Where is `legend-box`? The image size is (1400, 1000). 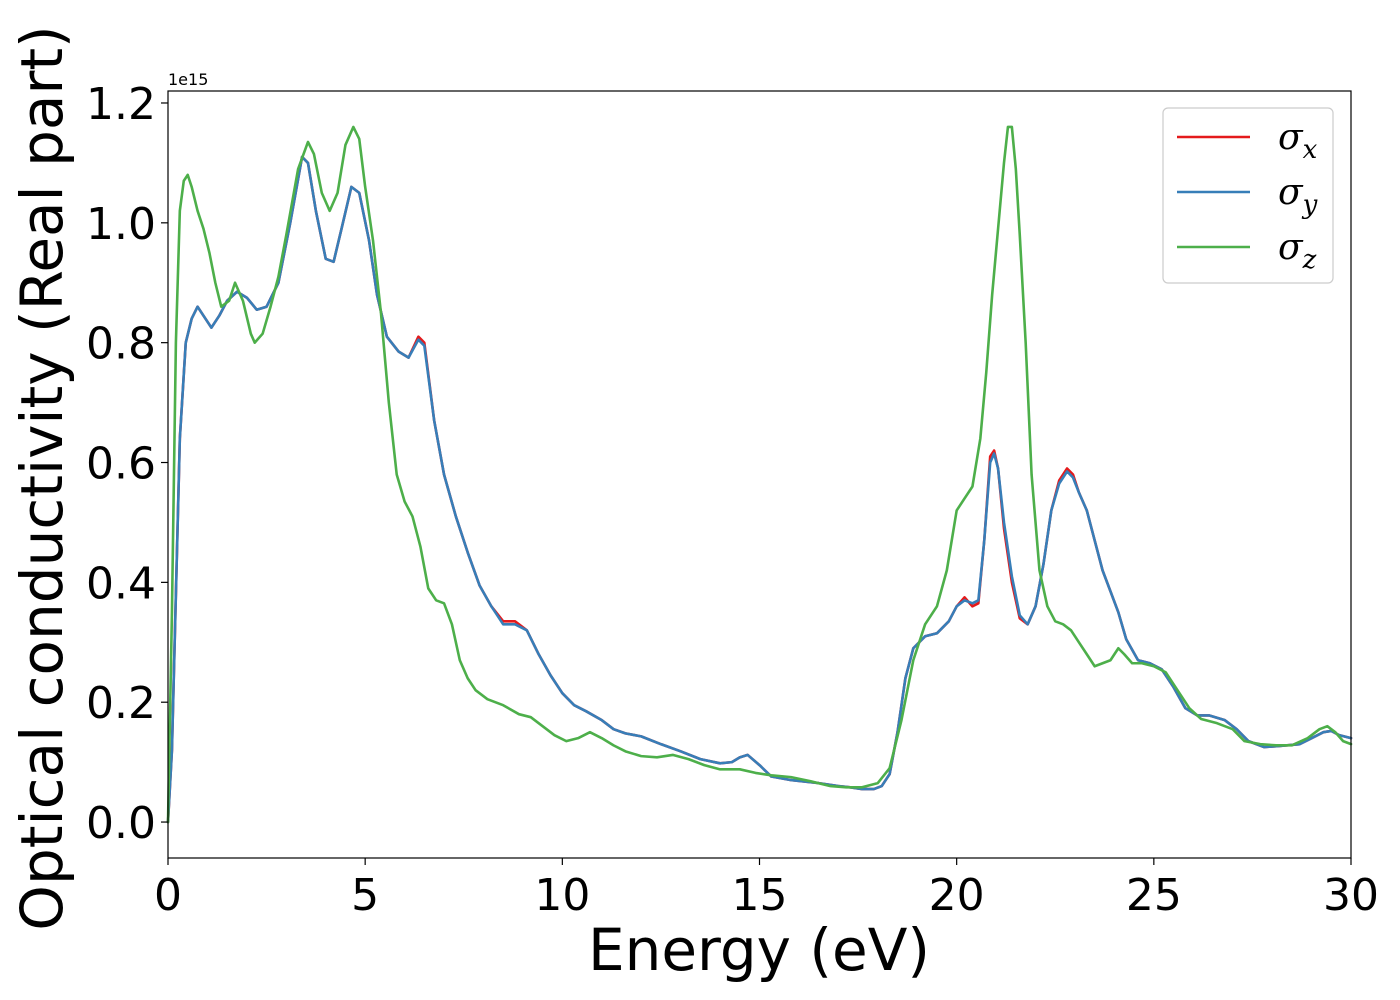
legend-box is located at coordinates (1248, 195).